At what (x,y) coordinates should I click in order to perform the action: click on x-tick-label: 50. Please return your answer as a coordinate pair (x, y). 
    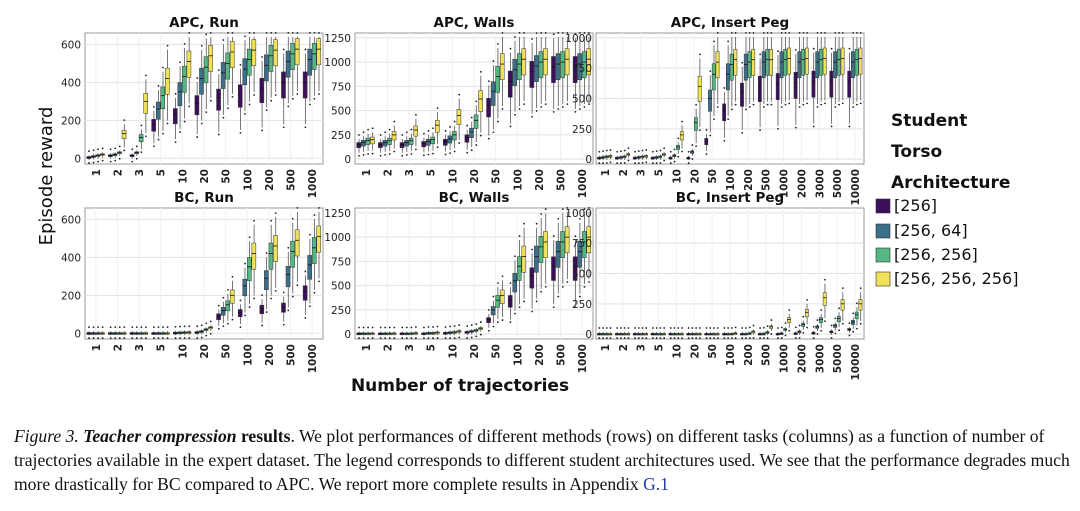
    Looking at the image, I should click on (497, 351).